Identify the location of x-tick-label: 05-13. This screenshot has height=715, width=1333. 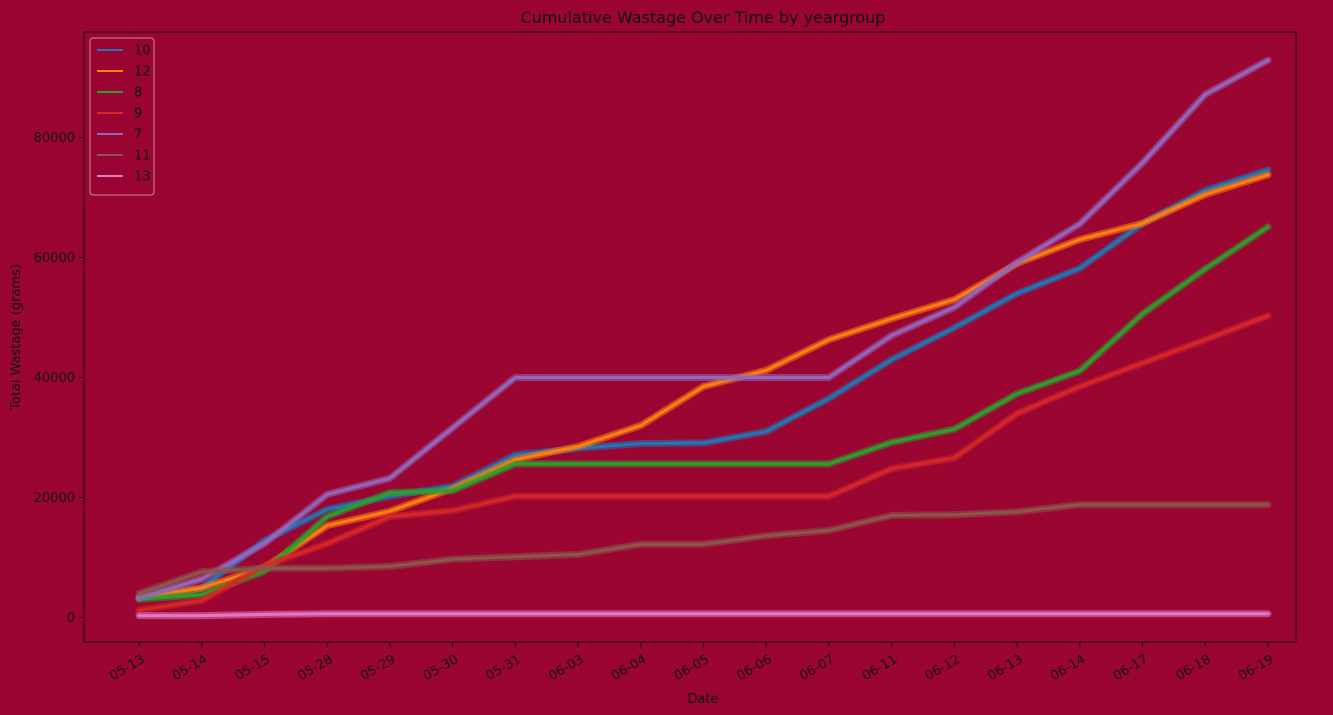
(127, 668).